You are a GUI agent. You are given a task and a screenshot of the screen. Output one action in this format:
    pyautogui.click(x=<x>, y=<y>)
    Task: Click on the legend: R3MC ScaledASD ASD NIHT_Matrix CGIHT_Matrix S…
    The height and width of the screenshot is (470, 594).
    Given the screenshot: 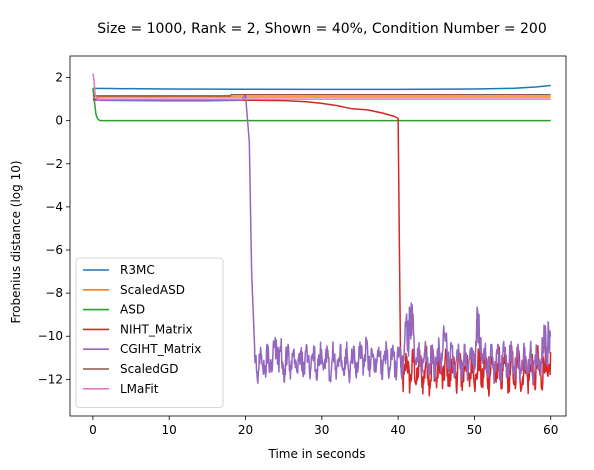 What is the action you would take?
    pyautogui.click(x=149, y=333)
    